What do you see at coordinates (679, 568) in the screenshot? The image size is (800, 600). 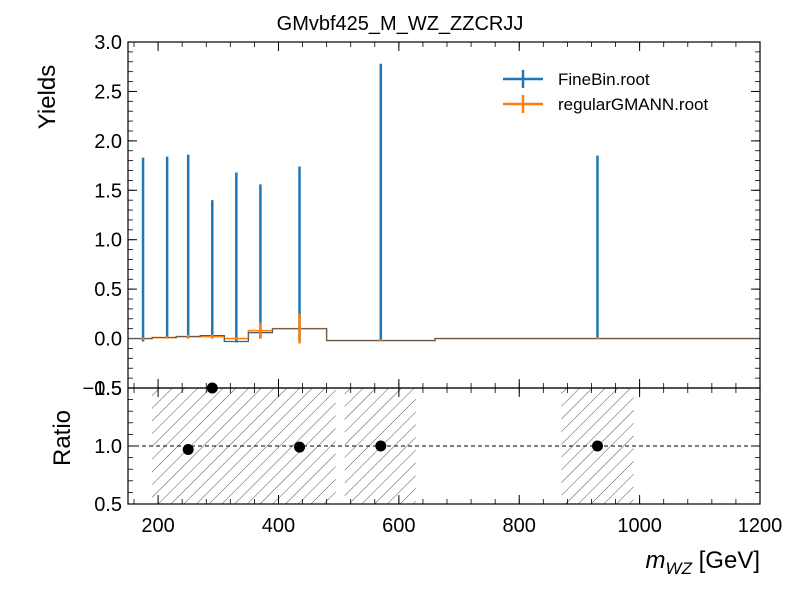 I see `x-axis-label-sub: WZ` at bounding box center [679, 568].